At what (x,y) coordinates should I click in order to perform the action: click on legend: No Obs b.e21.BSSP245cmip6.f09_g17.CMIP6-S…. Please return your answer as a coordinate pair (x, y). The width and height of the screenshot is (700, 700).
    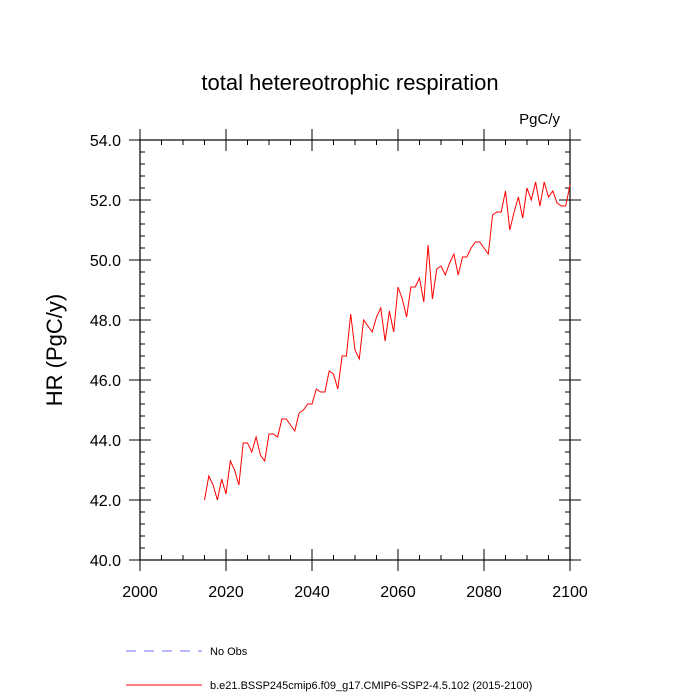
    Looking at the image, I should click on (329, 669).